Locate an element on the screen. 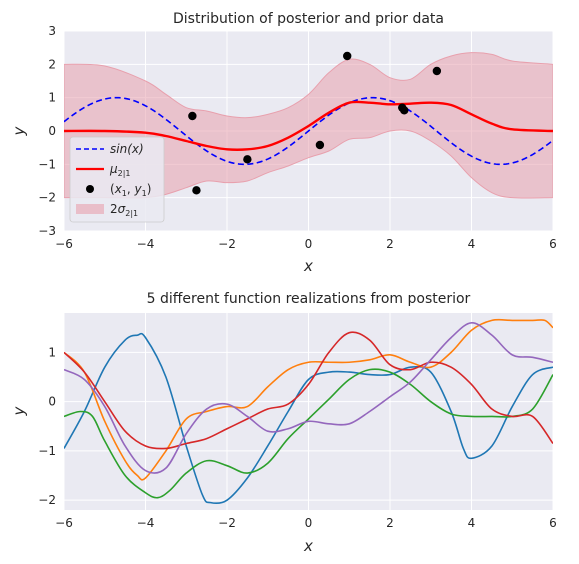 This screenshot has height=564, width=579. points-layer-top is located at coordinates (315, 123).